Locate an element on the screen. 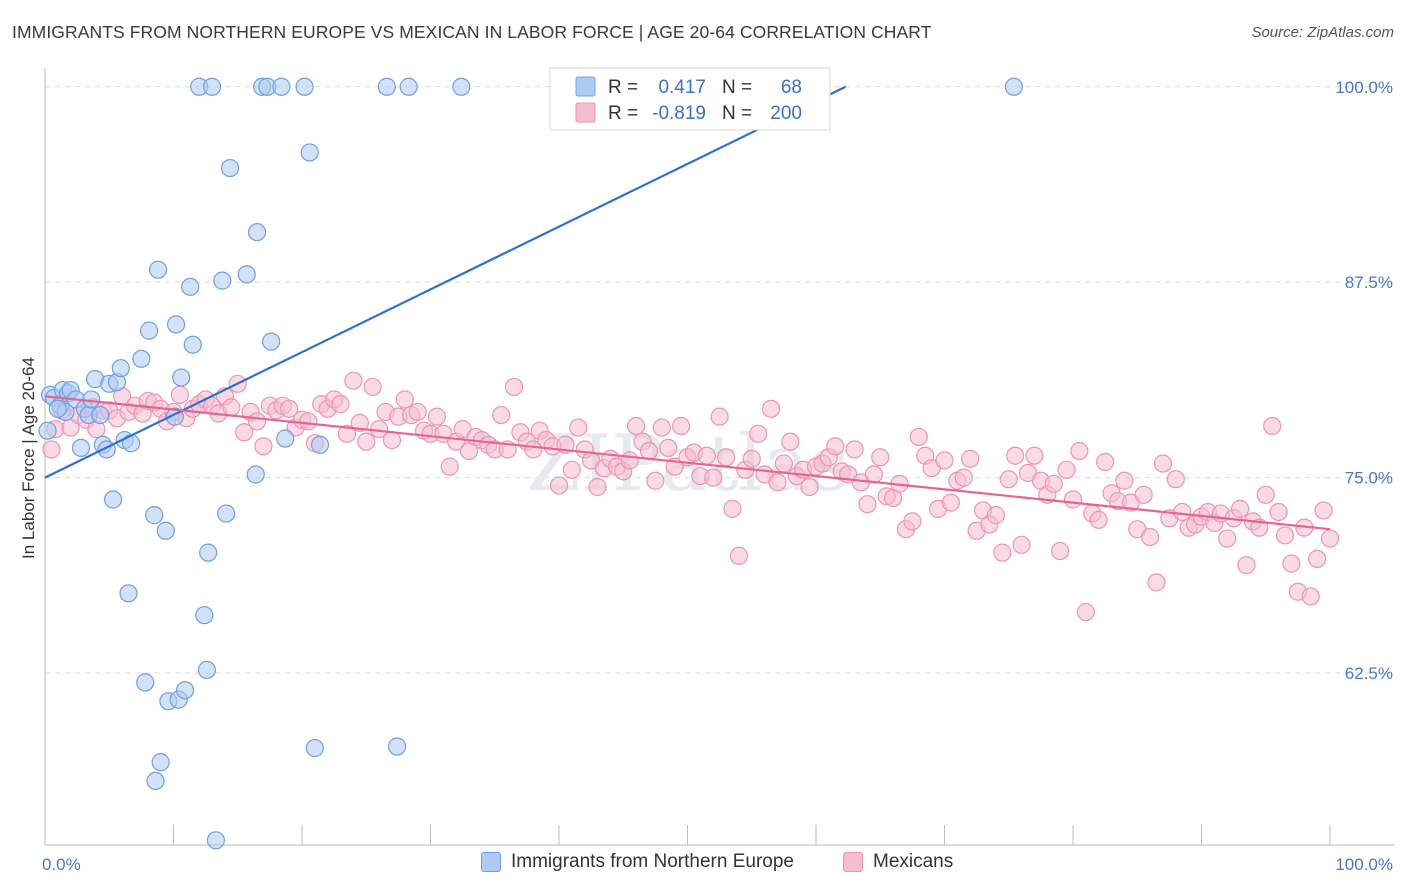  y-tick-label: 87.5% is located at coordinates (1369, 282).